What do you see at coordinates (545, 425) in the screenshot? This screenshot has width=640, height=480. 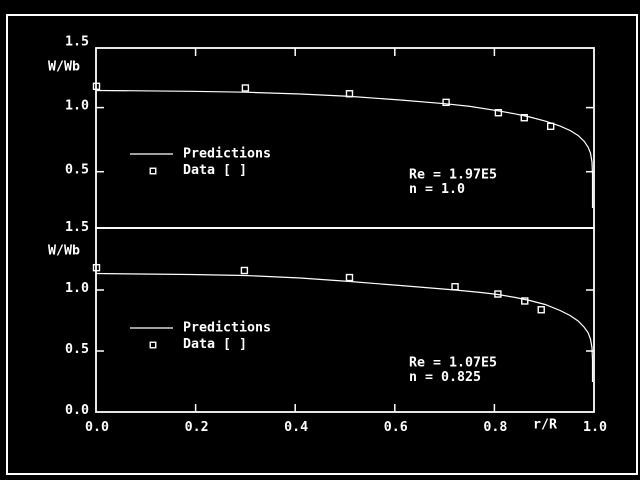 I see `x-axis-label: r/R` at bounding box center [545, 425].